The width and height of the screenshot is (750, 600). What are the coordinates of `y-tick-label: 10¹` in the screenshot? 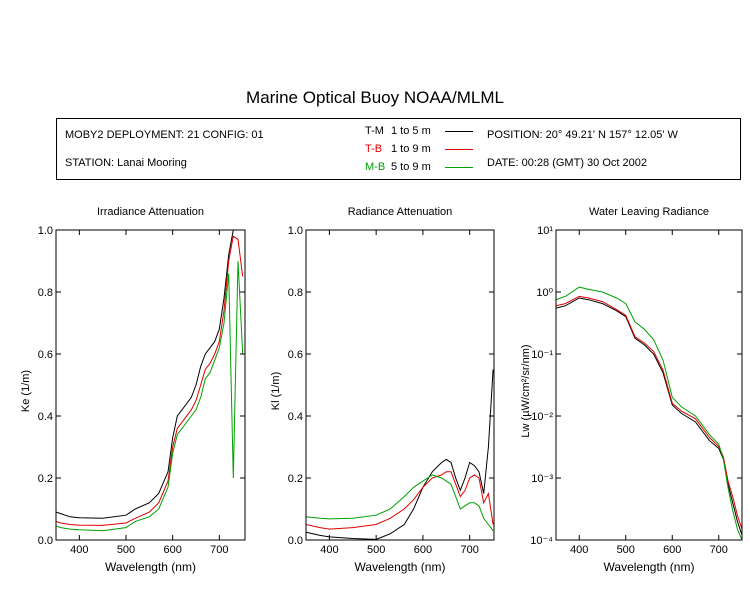 It's located at (545, 231).